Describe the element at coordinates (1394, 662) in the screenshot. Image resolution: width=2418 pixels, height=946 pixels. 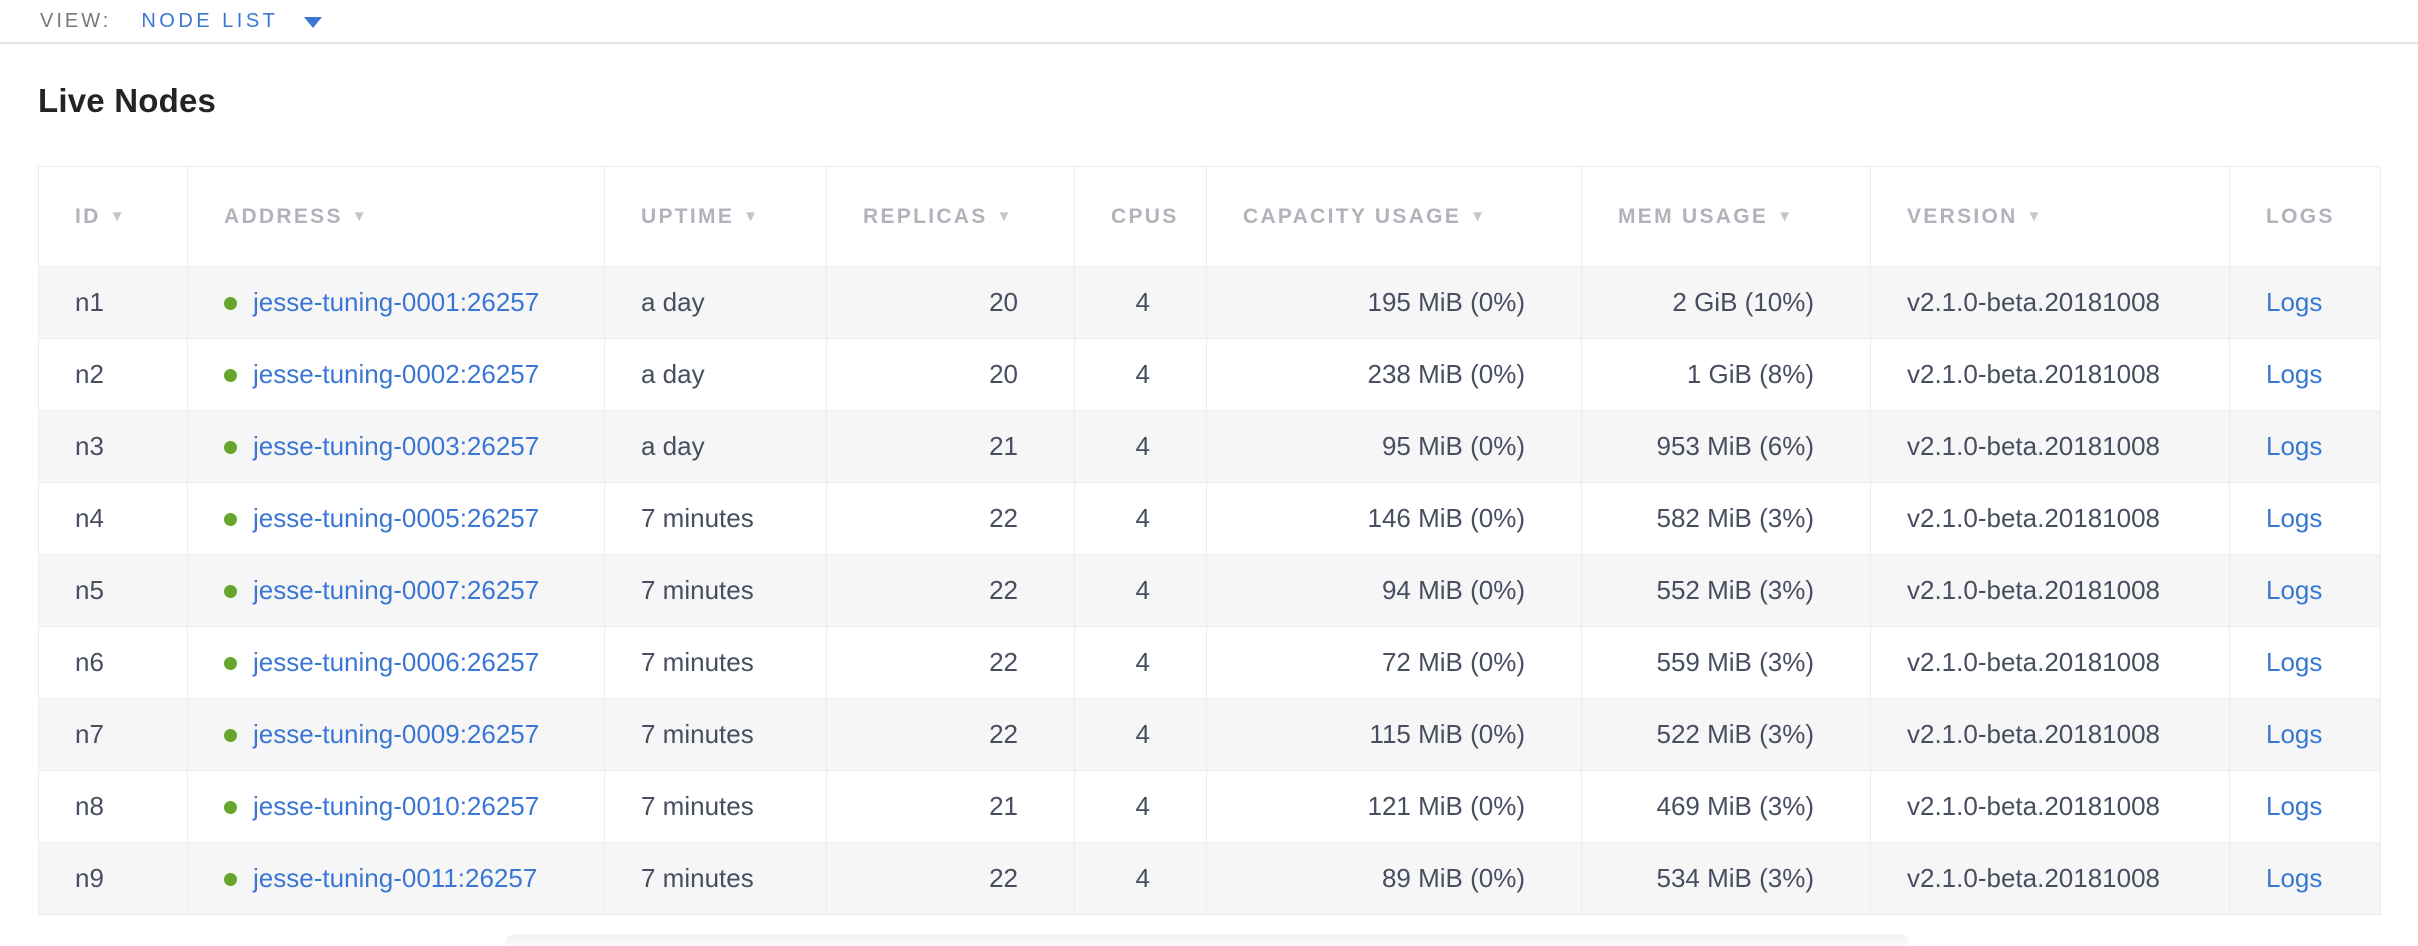
I see `cell-capacity_usage: 72 MiB (0%)` at that location.